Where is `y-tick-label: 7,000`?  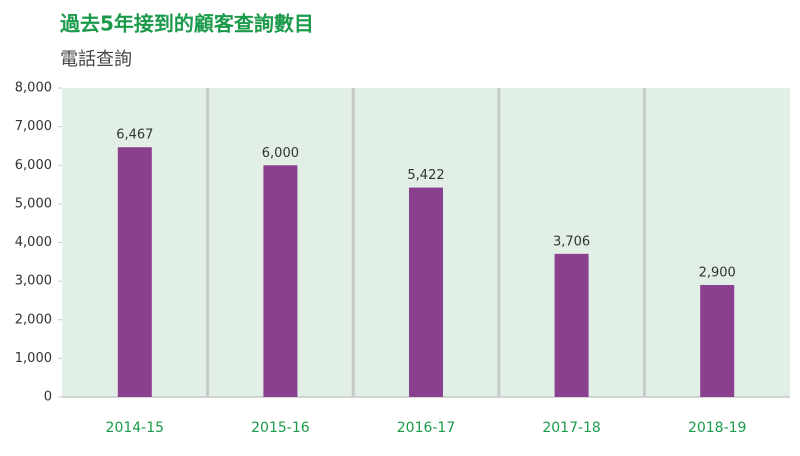 y-tick-label: 7,000 is located at coordinates (33, 126).